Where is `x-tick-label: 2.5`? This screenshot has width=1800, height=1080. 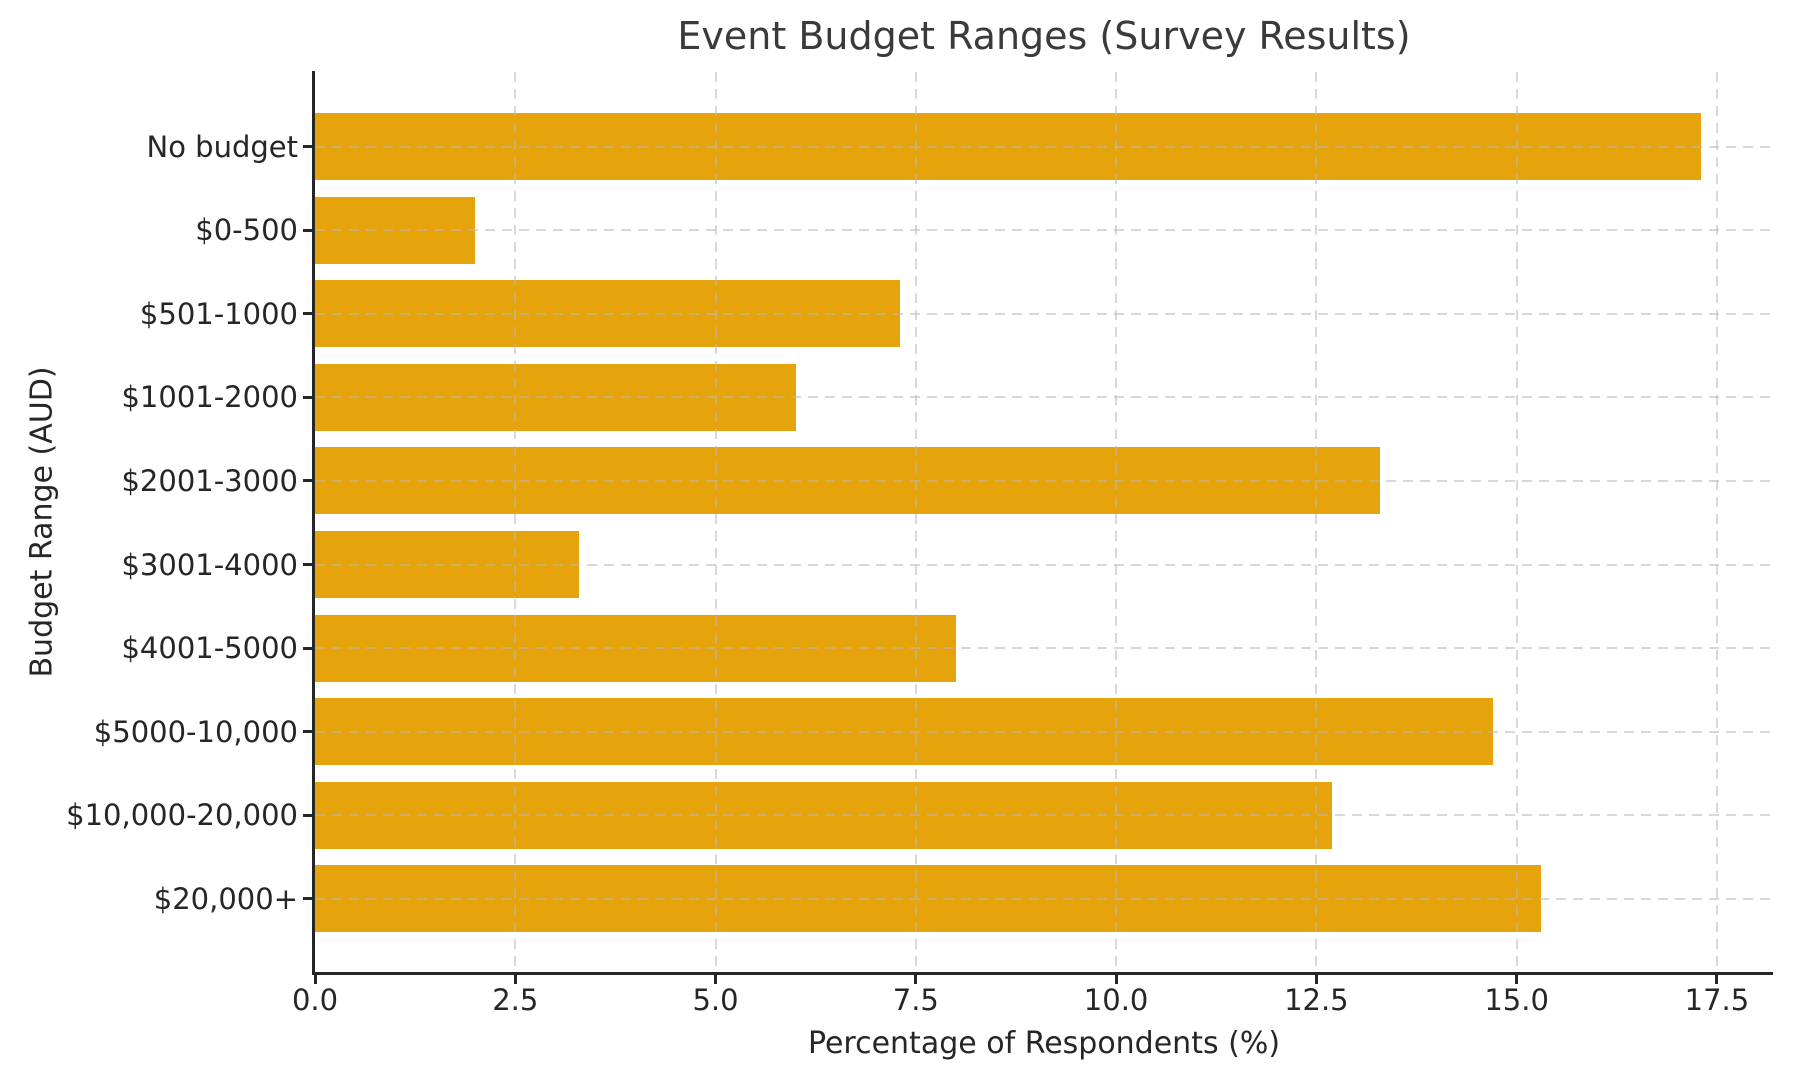
x-tick-label: 2.5 is located at coordinates (515, 1000).